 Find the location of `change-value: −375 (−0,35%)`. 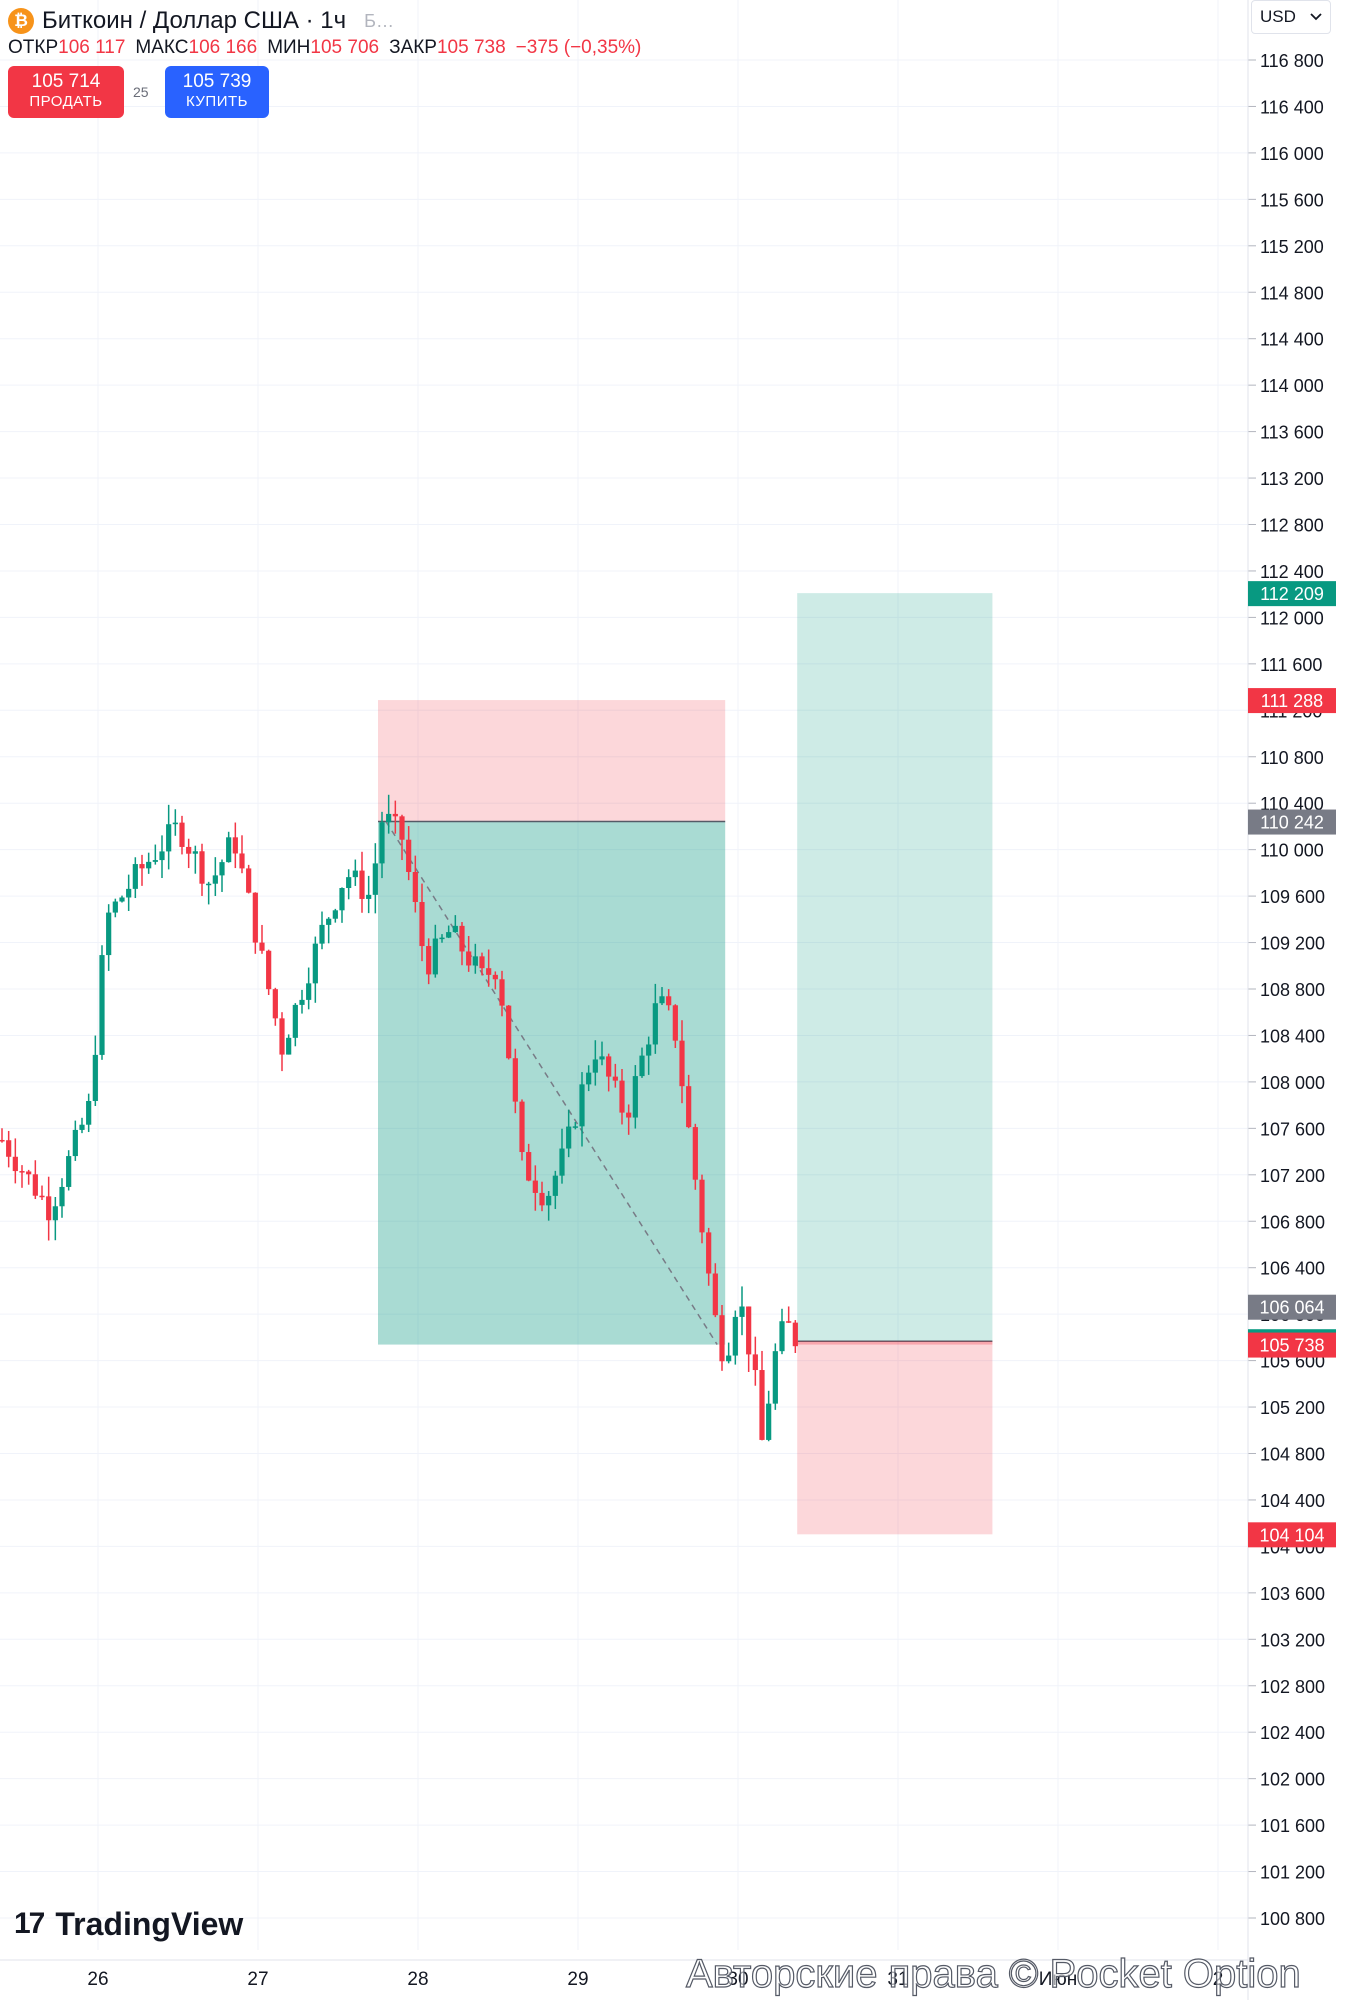

change-value: −375 (−0,35%) is located at coordinates (578, 47).